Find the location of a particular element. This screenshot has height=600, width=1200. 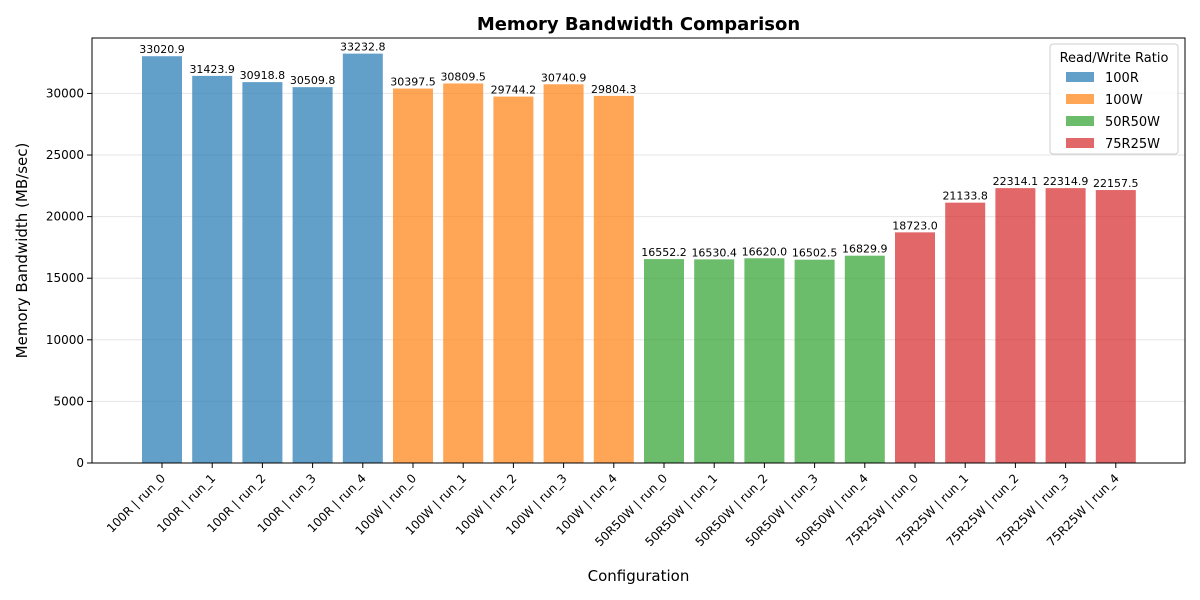

y-axis: 0 5000 10000 15000 20000 25000 30000 is located at coordinates (69, 278).